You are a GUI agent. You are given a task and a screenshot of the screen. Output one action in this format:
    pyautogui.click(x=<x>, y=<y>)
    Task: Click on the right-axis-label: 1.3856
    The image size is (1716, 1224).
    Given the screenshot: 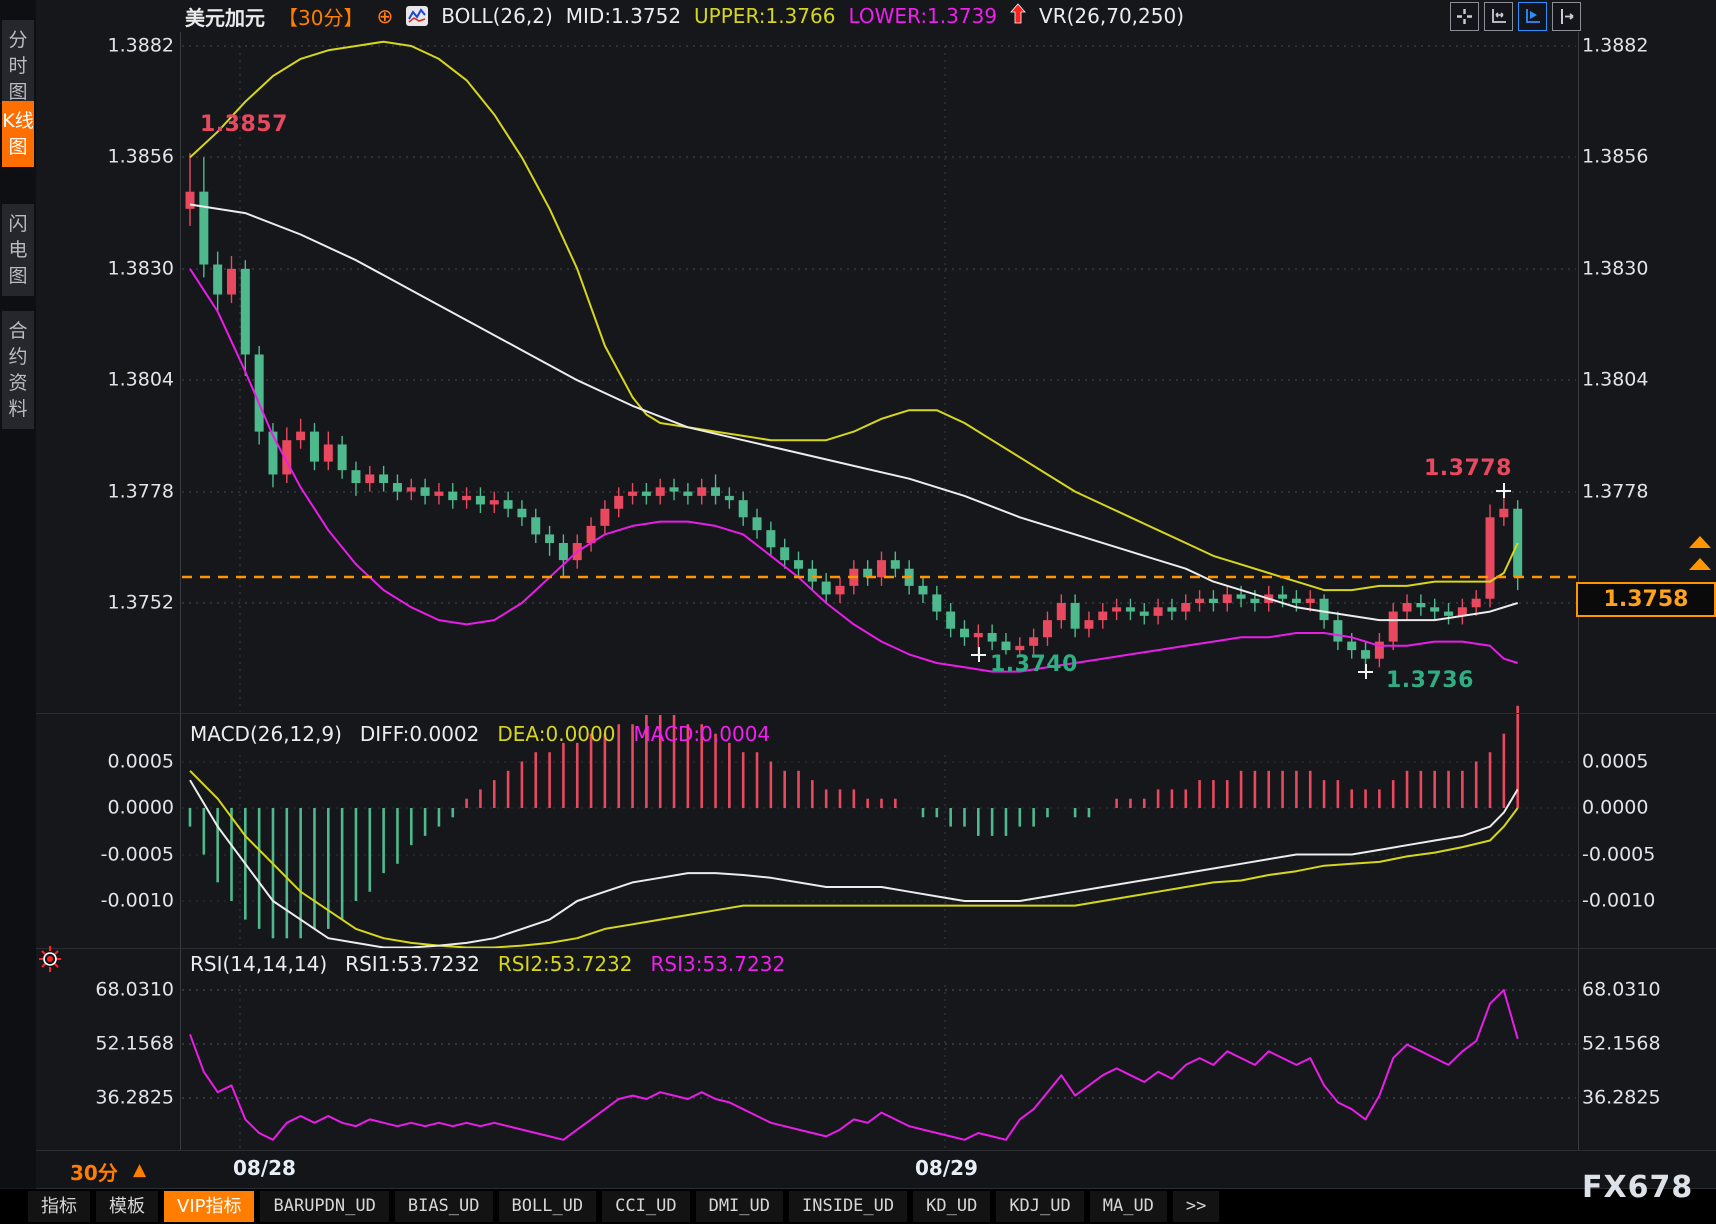 What is the action you would take?
    pyautogui.click(x=1615, y=156)
    